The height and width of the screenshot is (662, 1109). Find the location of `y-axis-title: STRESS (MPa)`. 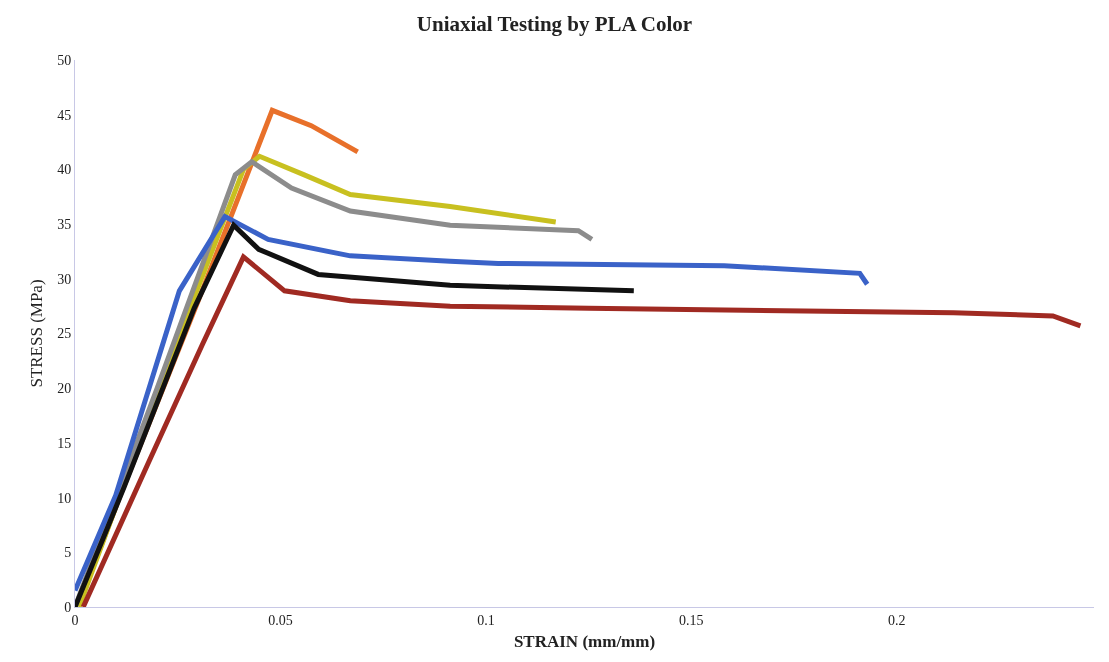

y-axis-title: STRESS (MPa) is located at coordinates (36, 333).